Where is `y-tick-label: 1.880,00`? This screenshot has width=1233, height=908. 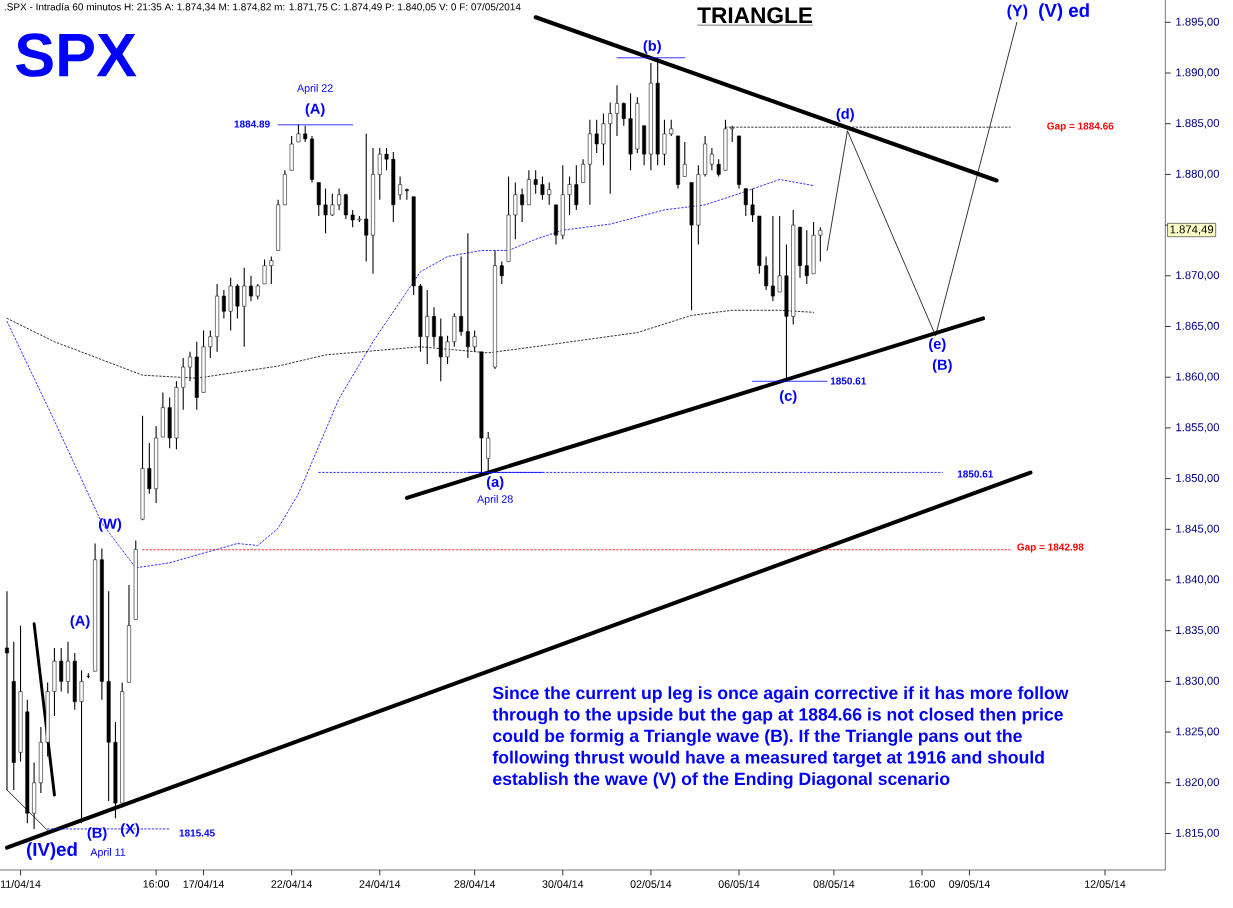 y-tick-label: 1.880,00 is located at coordinates (1198, 174).